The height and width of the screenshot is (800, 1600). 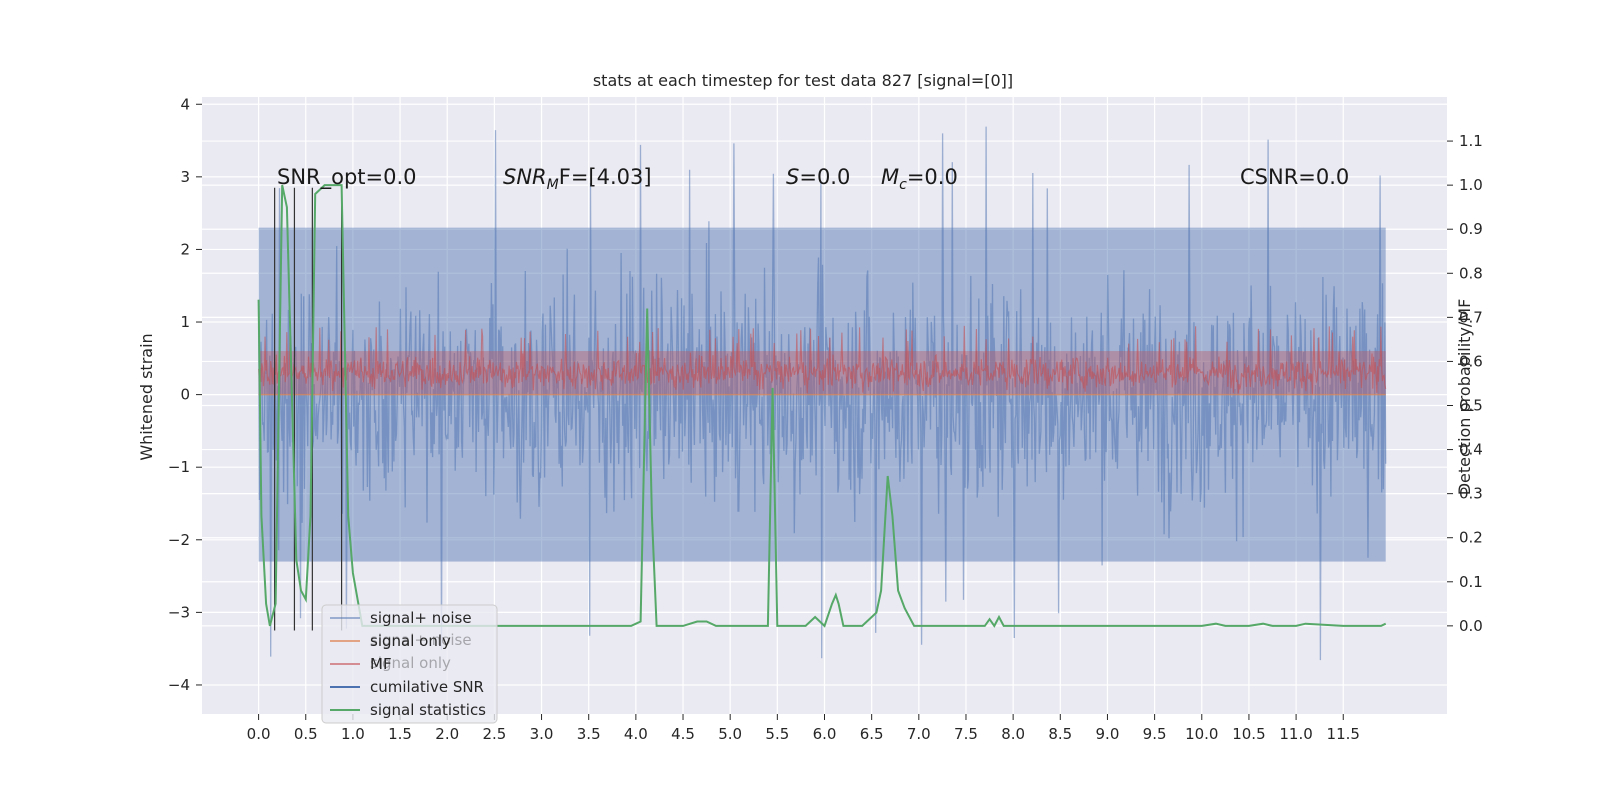 I want to click on annotation-snr-mf-base: SNR, so click(x=525, y=177).